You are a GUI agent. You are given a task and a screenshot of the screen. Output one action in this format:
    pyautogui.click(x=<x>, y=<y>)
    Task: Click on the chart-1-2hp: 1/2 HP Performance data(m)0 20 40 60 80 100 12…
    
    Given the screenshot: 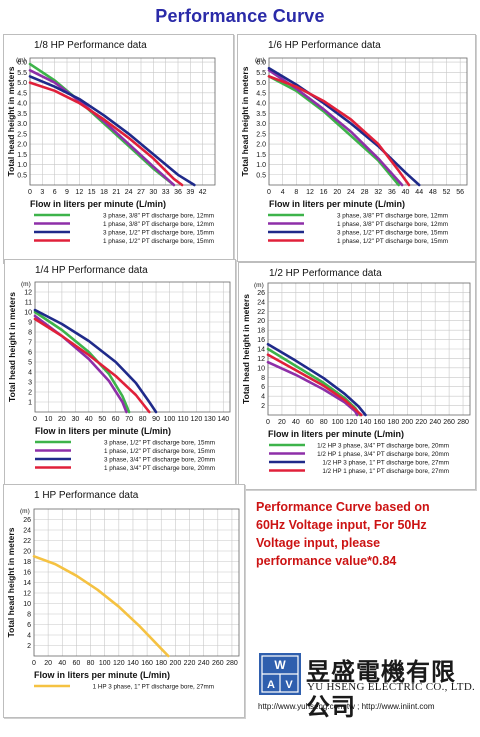 What is the action you would take?
    pyautogui.click(x=356, y=371)
    